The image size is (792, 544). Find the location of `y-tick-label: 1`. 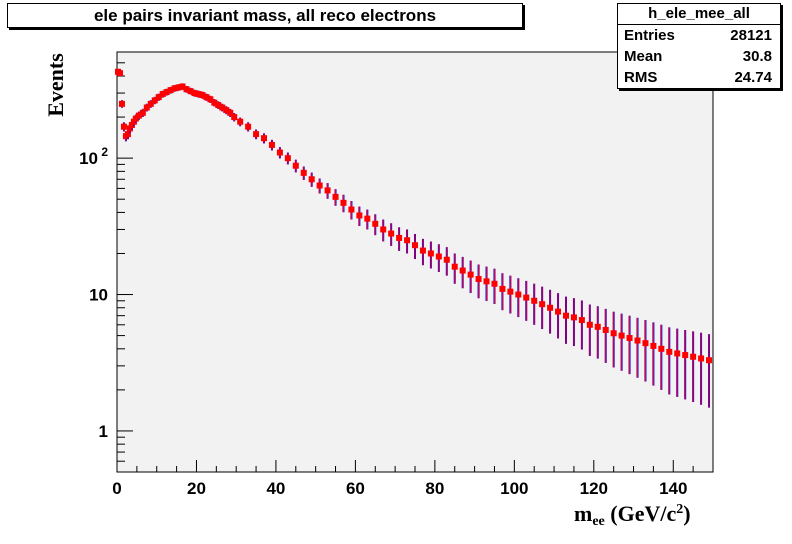

y-tick-label: 1 is located at coordinates (103, 431).